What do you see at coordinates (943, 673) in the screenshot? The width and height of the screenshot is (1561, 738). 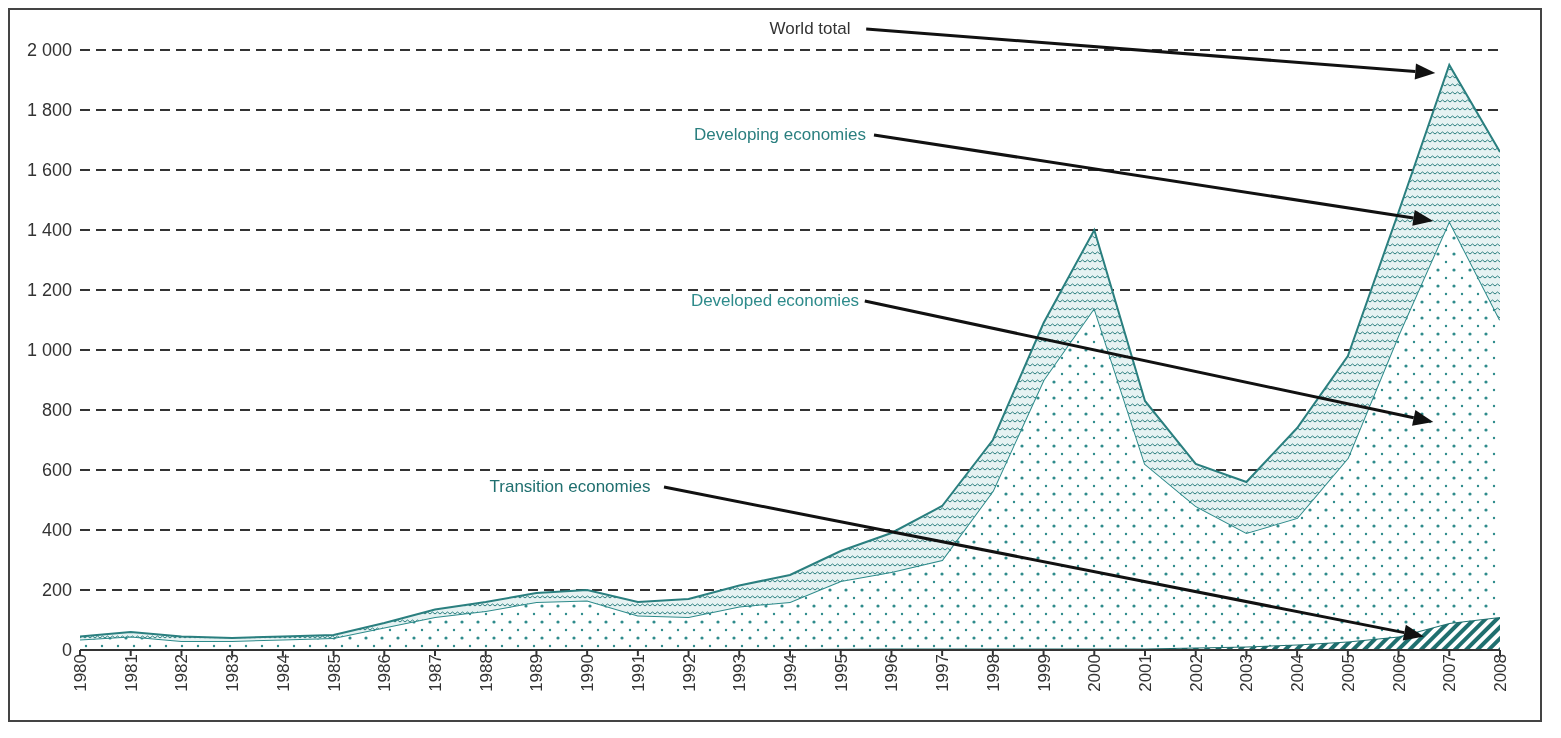 I see `x-tick-label: 1997` at bounding box center [943, 673].